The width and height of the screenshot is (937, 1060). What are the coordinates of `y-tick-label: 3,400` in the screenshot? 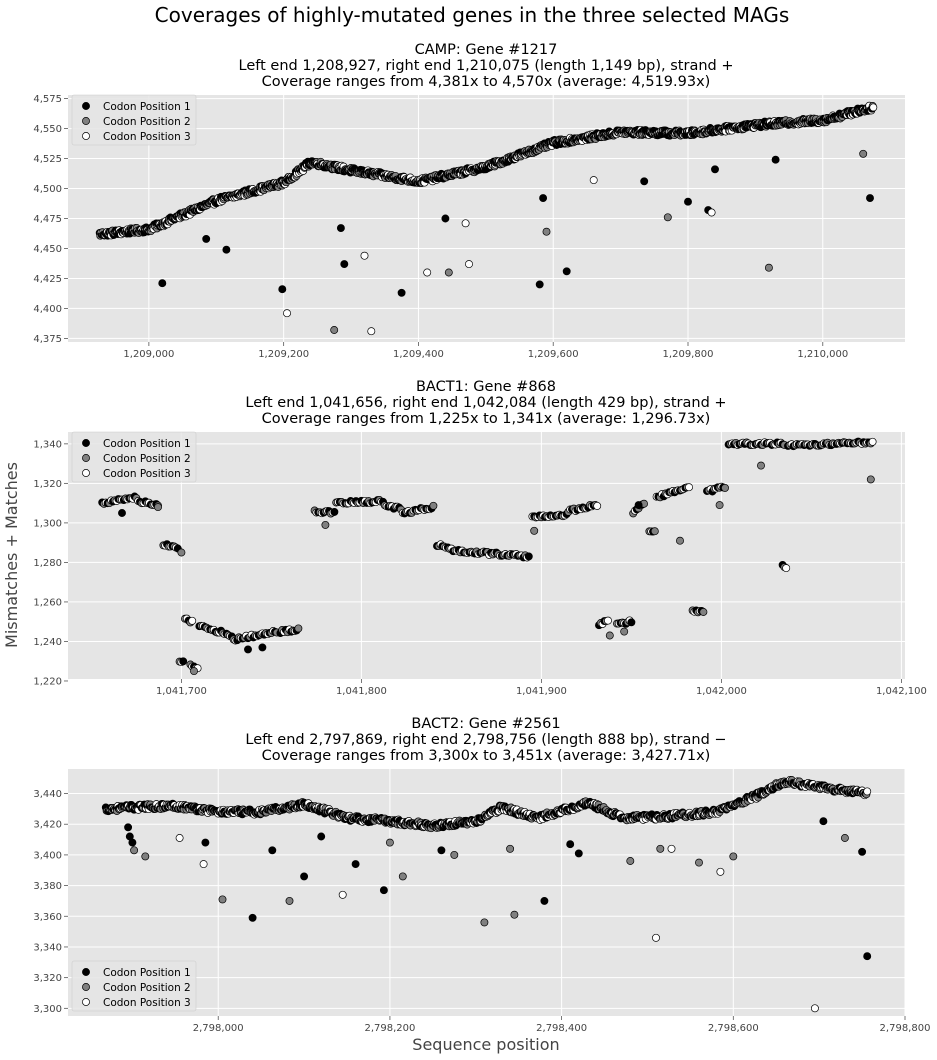 It's located at (47, 855).